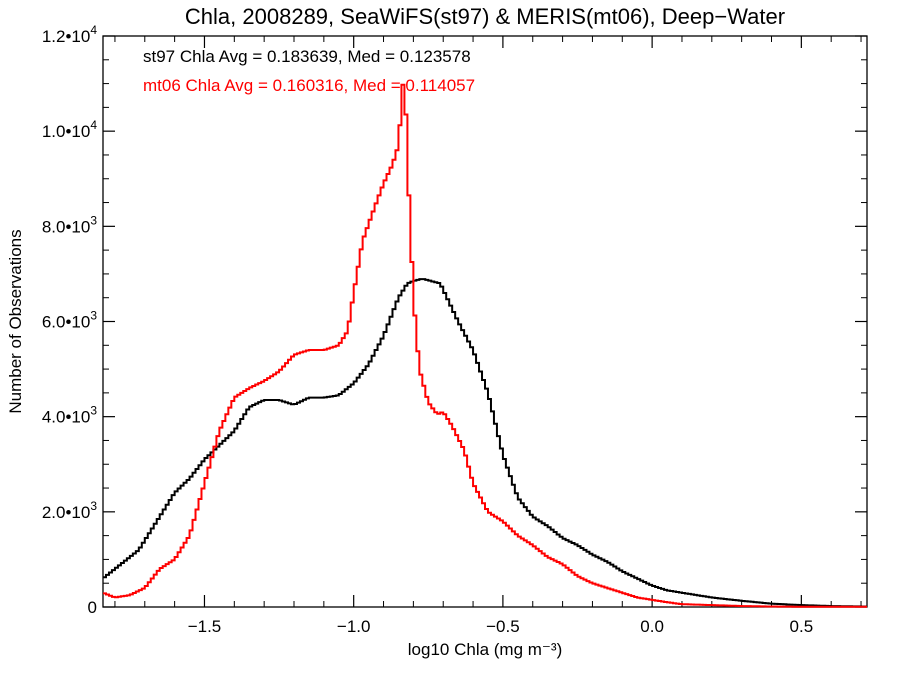 This screenshot has width=900, height=675. What do you see at coordinates (307, 56) in the screenshot?
I see `annotation-st97-stats: st97 Chla Avg = 0.183639, Med = 0.123578` at bounding box center [307, 56].